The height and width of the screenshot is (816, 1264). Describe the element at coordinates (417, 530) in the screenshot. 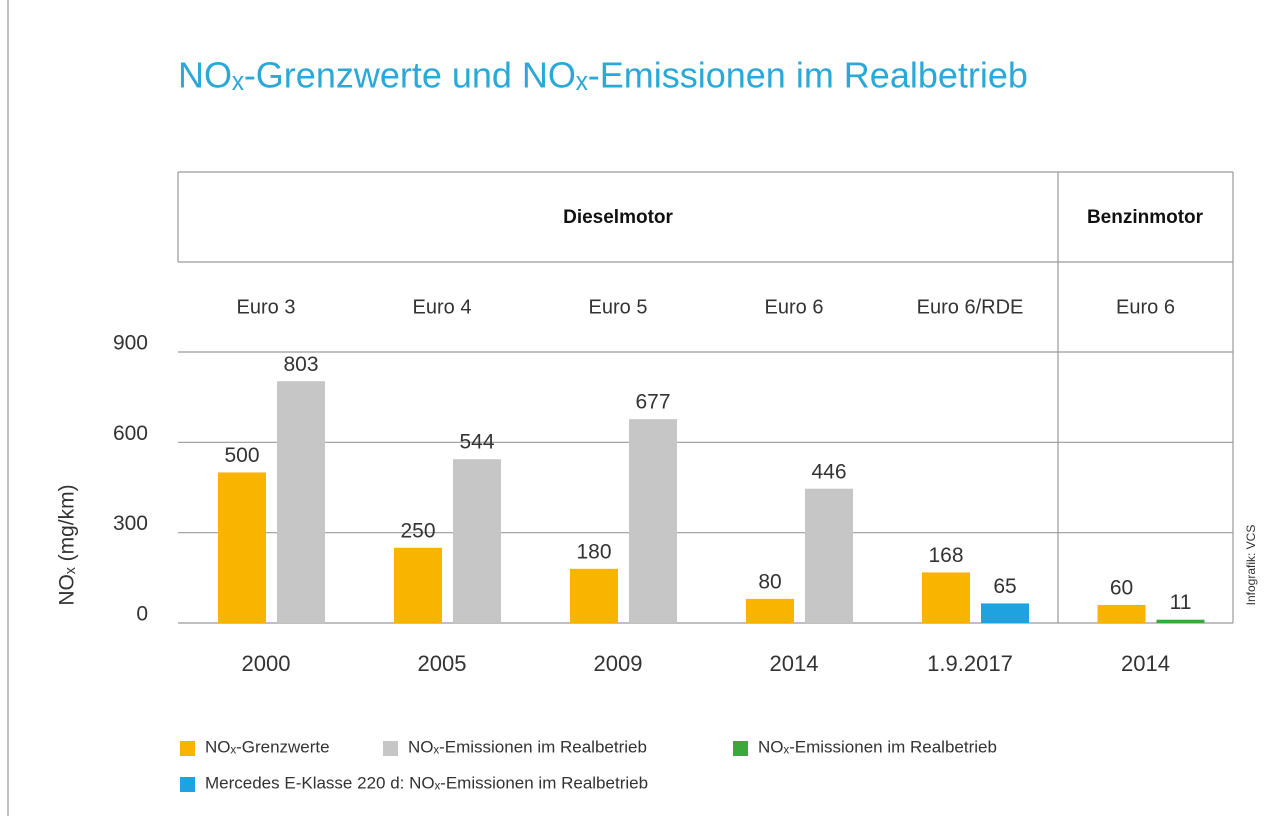

I see `data-label: 250` at that location.